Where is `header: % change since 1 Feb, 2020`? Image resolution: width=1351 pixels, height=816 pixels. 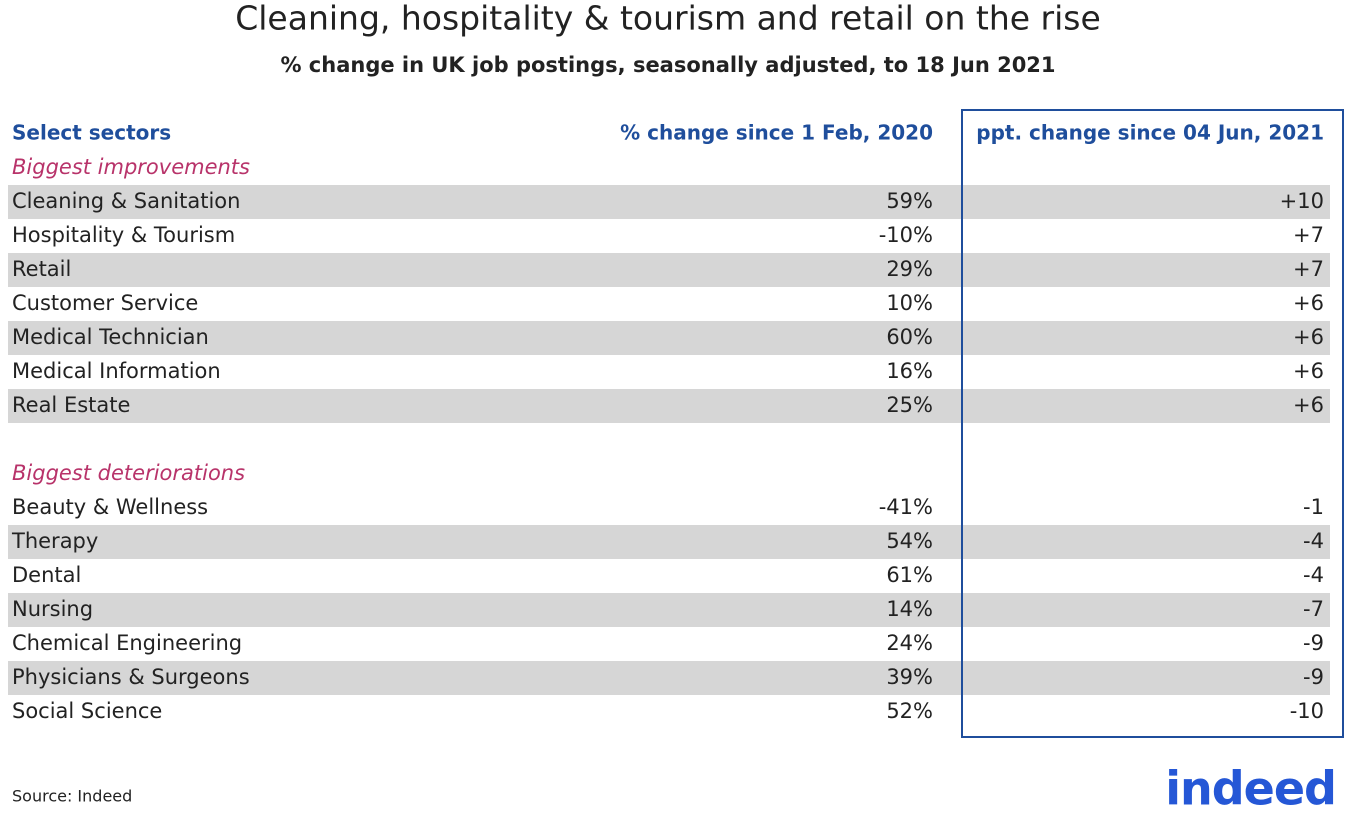
header: % change since 1 Feb, 2020 is located at coordinates (776, 133).